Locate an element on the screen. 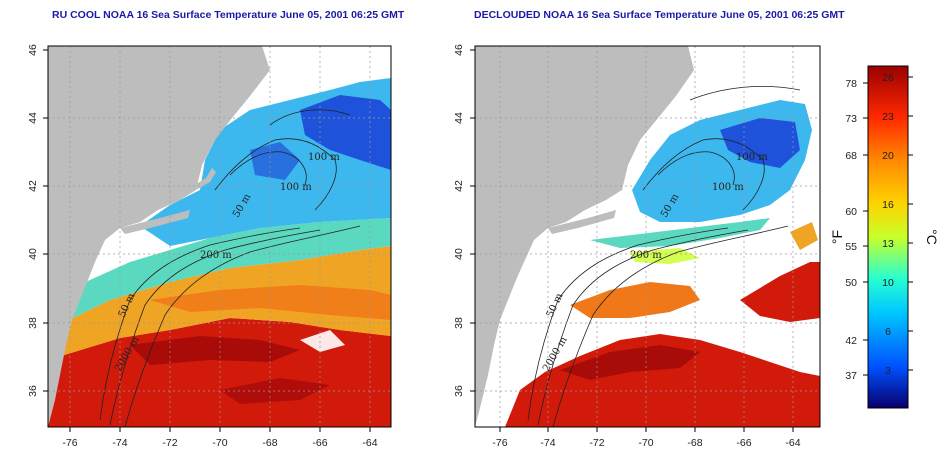  right-lon-tick: -64 is located at coordinates (792, 443).